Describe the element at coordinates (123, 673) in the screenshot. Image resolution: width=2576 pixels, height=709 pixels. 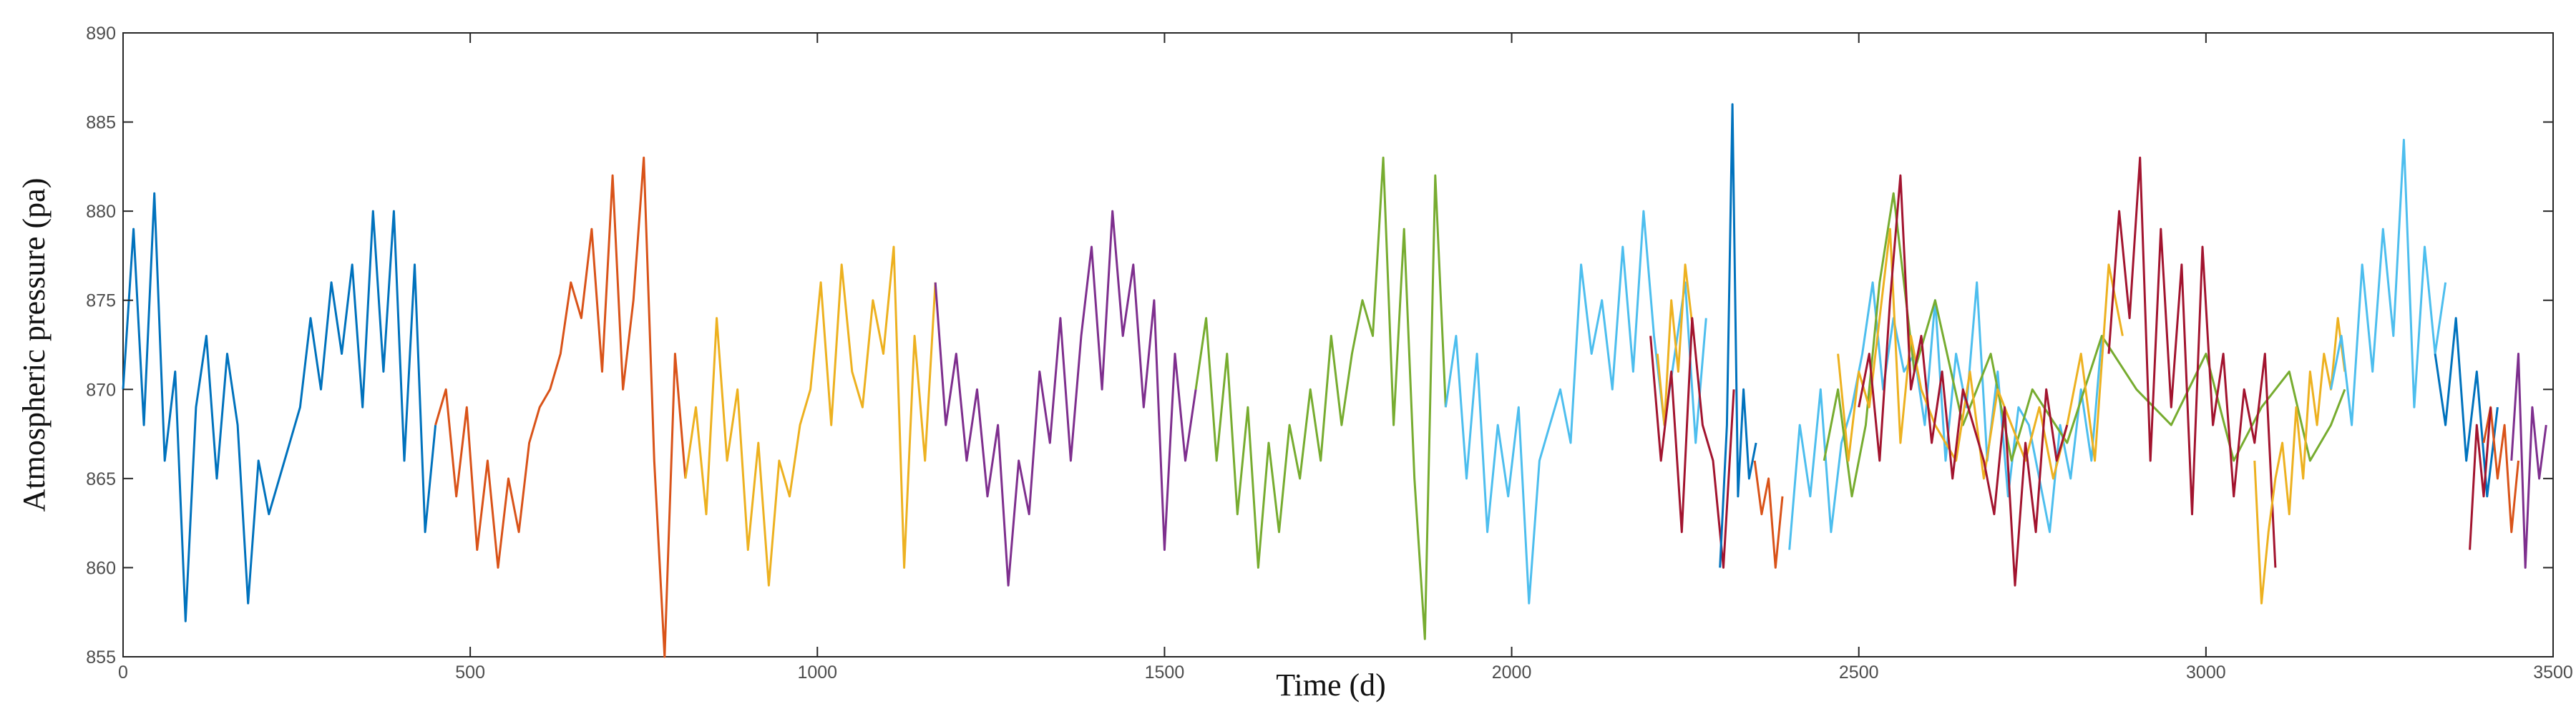
I see `x-tick-label: 0` at that location.